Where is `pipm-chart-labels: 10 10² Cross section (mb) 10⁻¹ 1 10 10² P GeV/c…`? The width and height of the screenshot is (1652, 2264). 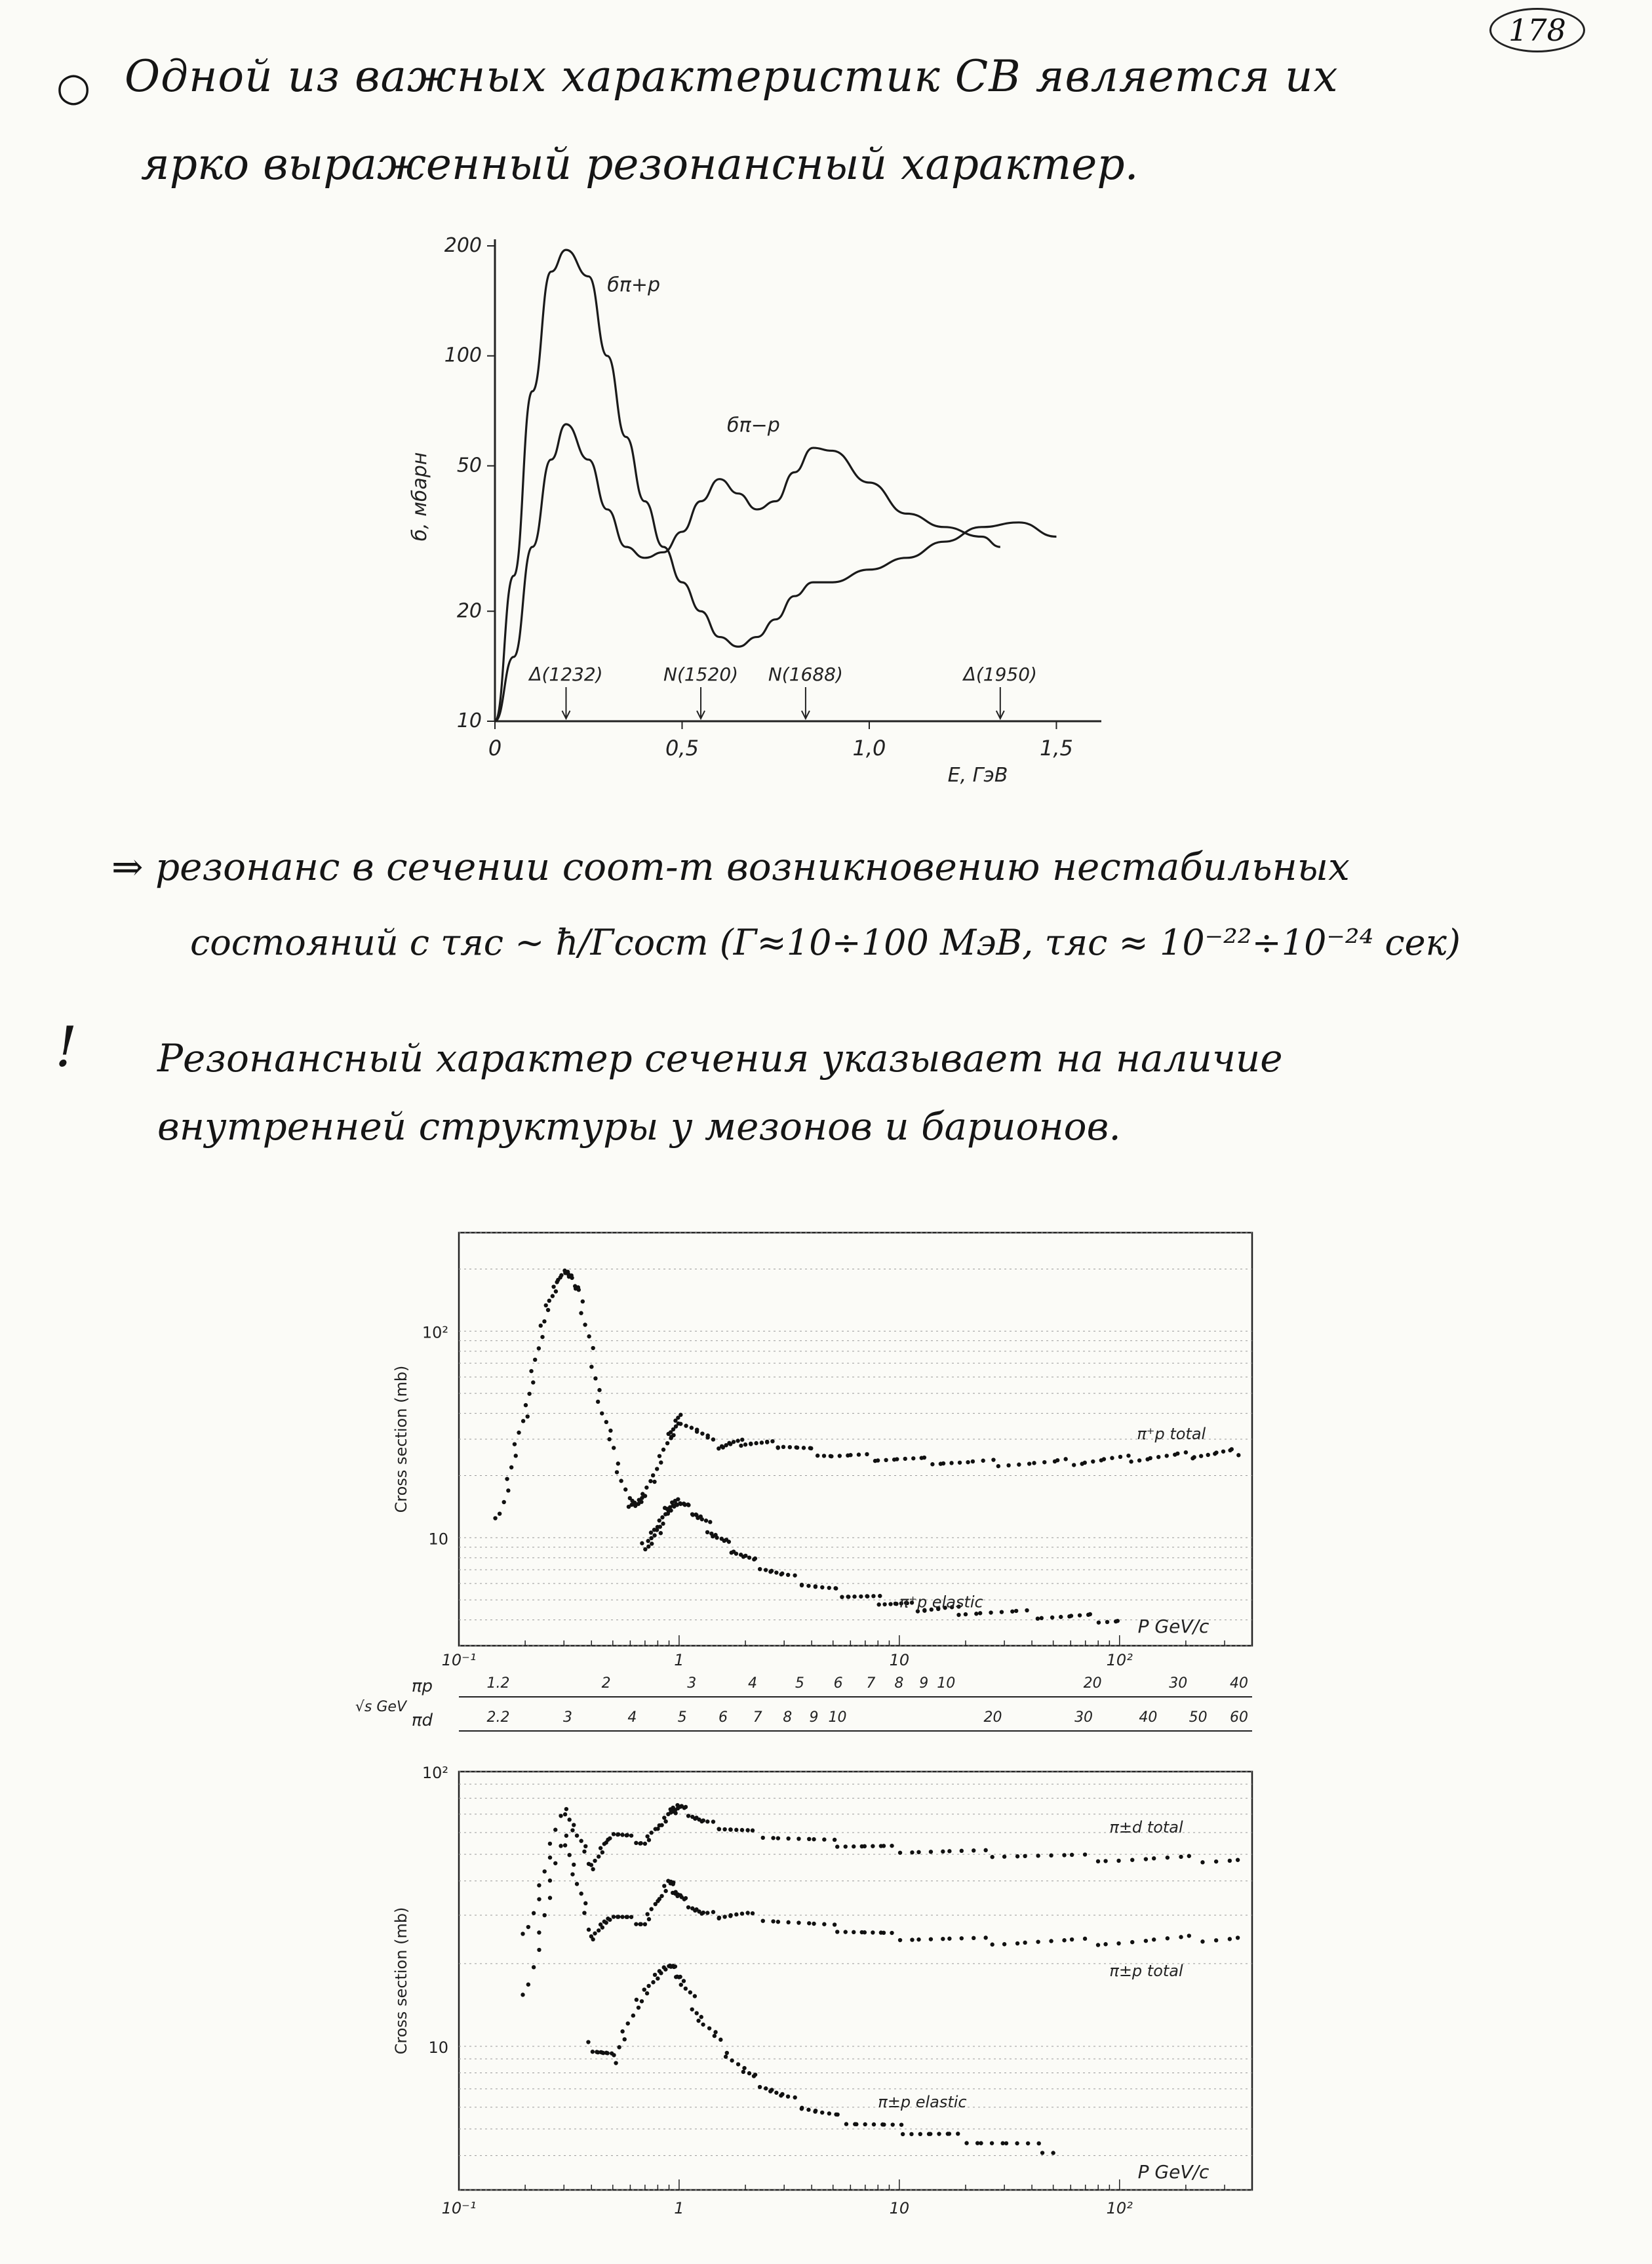 pipm-chart-labels: 10 10² Cross section (mb) 10⁻¹ 1 10 10² P GeV/c… is located at coordinates (801, 1990).